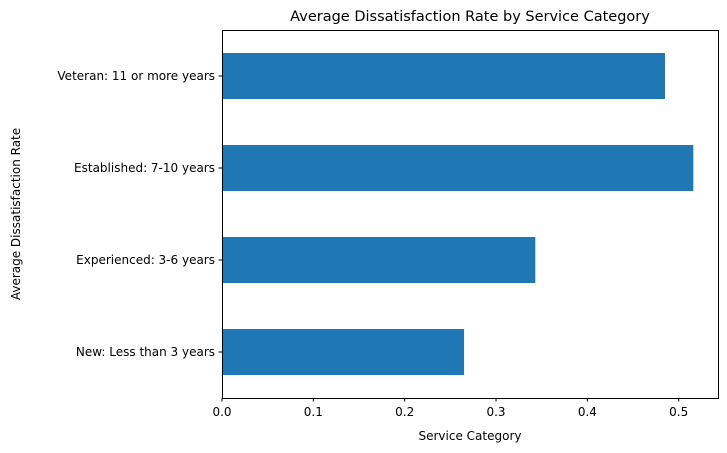 This screenshot has width=727, height=453. What do you see at coordinates (404, 412) in the screenshot?
I see `x-tick-label: 0.2` at bounding box center [404, 412].